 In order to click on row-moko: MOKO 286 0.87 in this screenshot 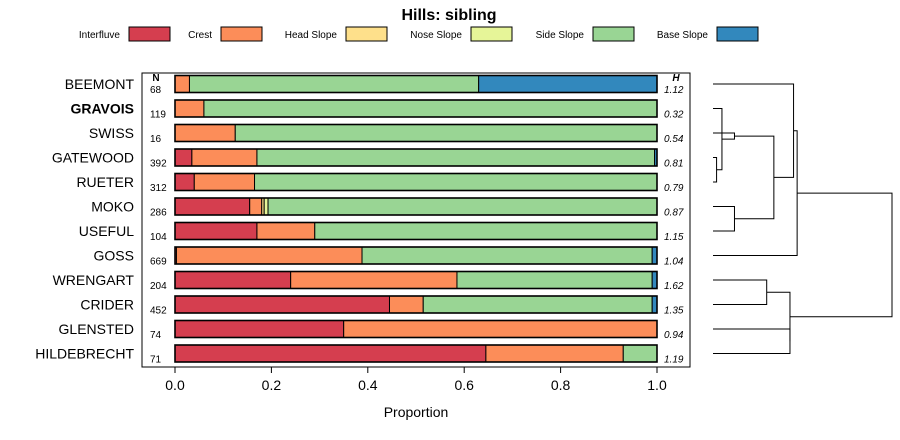, I will do `click(387, 208)`.